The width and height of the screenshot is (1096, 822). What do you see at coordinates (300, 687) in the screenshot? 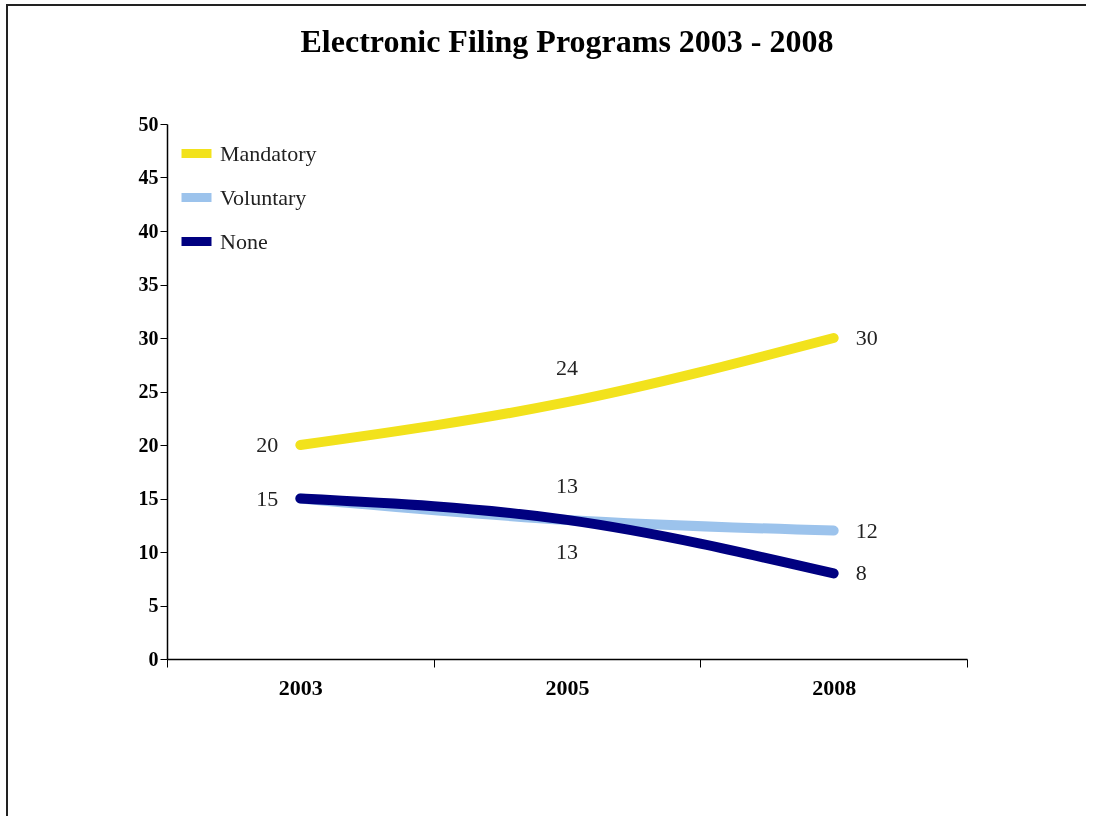
I see `x-tick-label: 2003` at bounding box center [300, 687].